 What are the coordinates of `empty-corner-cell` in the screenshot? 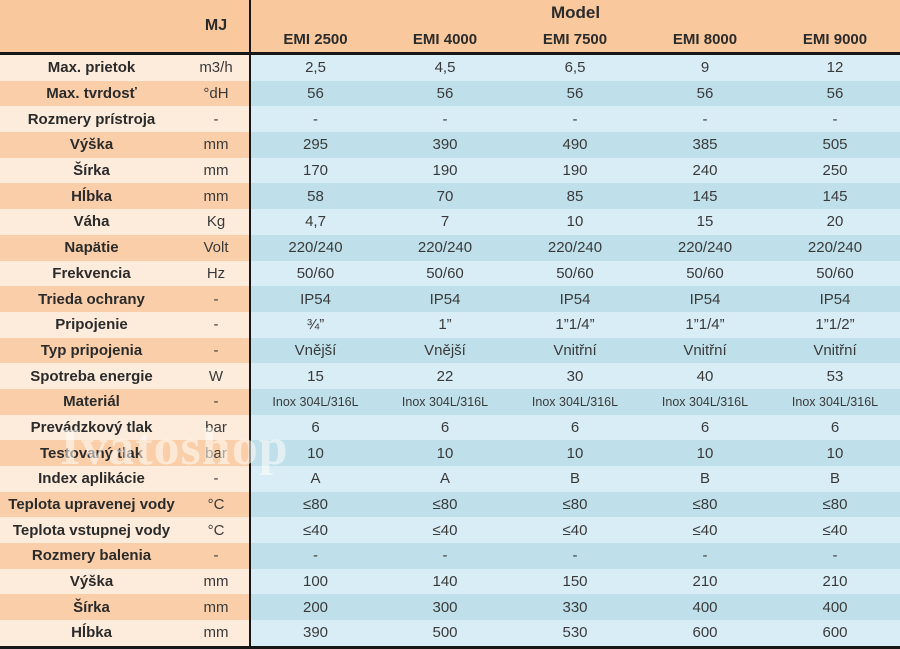 It's located at (91, 27).